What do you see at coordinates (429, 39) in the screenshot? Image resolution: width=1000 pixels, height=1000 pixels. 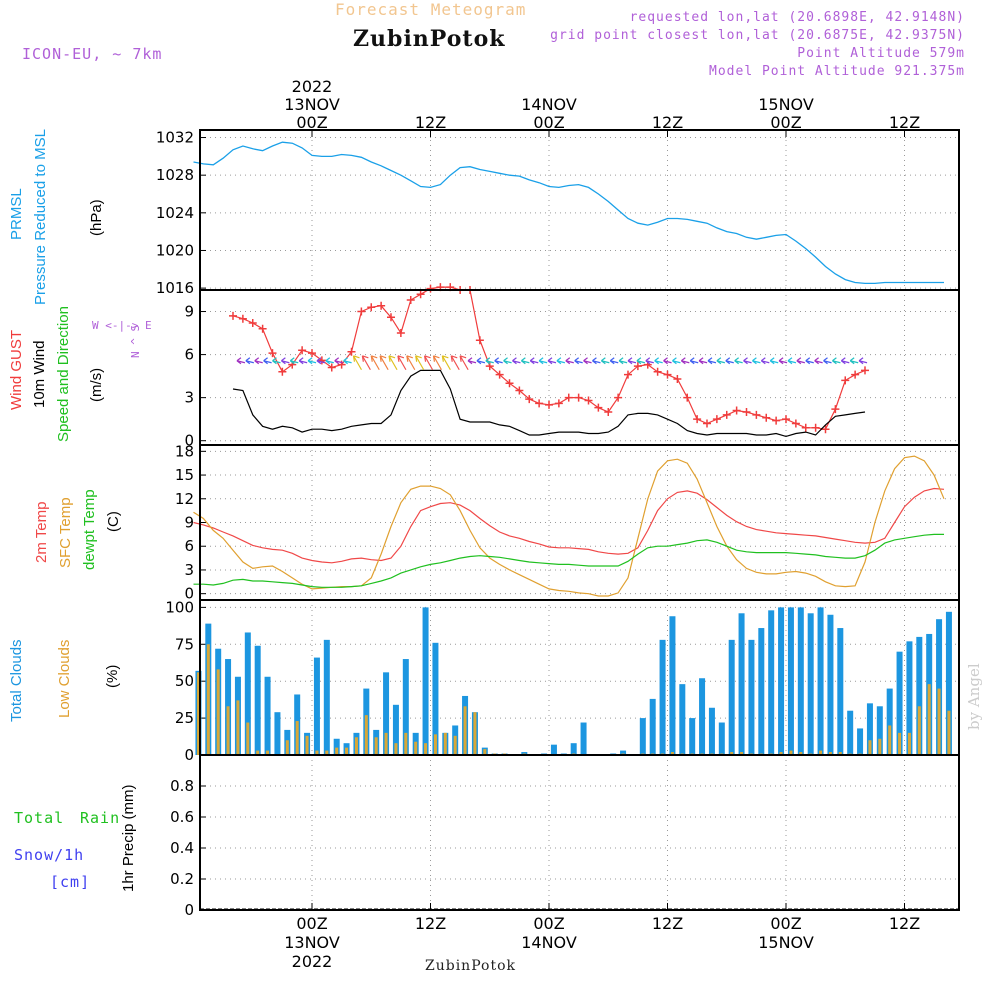 I see `location-title: ZubinPotok` at bounding box center [429, 39].